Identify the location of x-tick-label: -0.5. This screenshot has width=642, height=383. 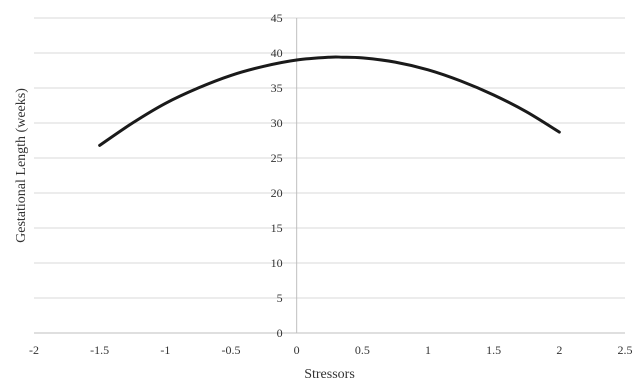
(231, 350).